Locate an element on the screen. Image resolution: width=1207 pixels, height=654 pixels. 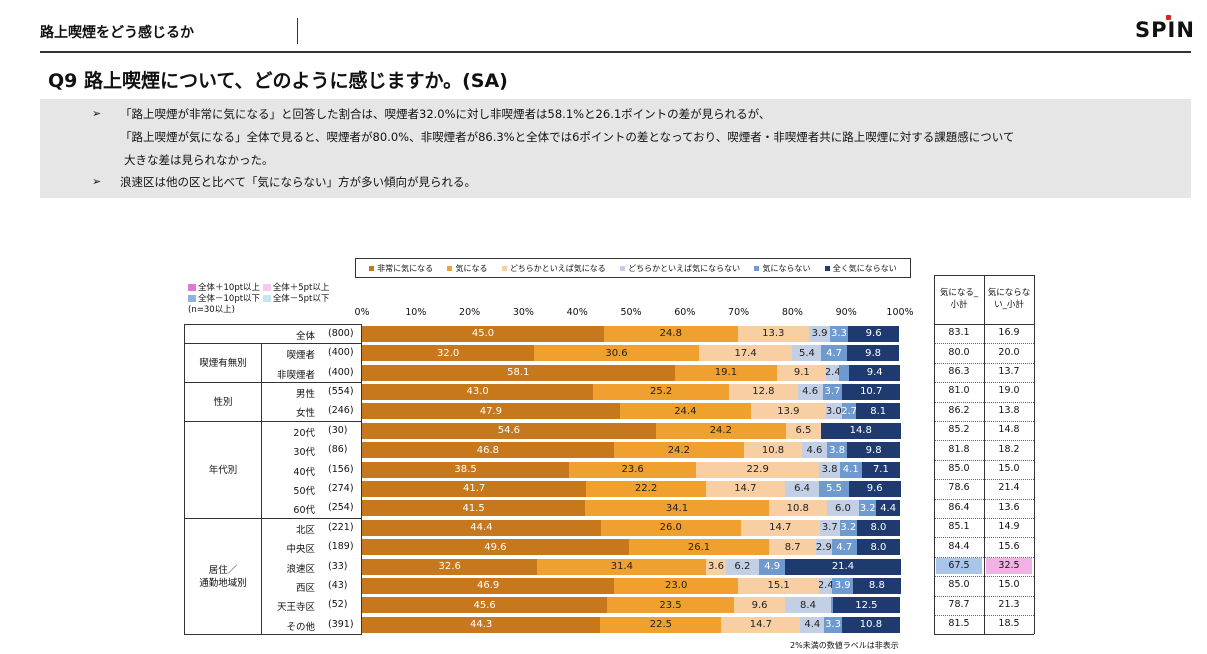
subtotal-cell: 14.9 is located at coordinates (1009, 527).